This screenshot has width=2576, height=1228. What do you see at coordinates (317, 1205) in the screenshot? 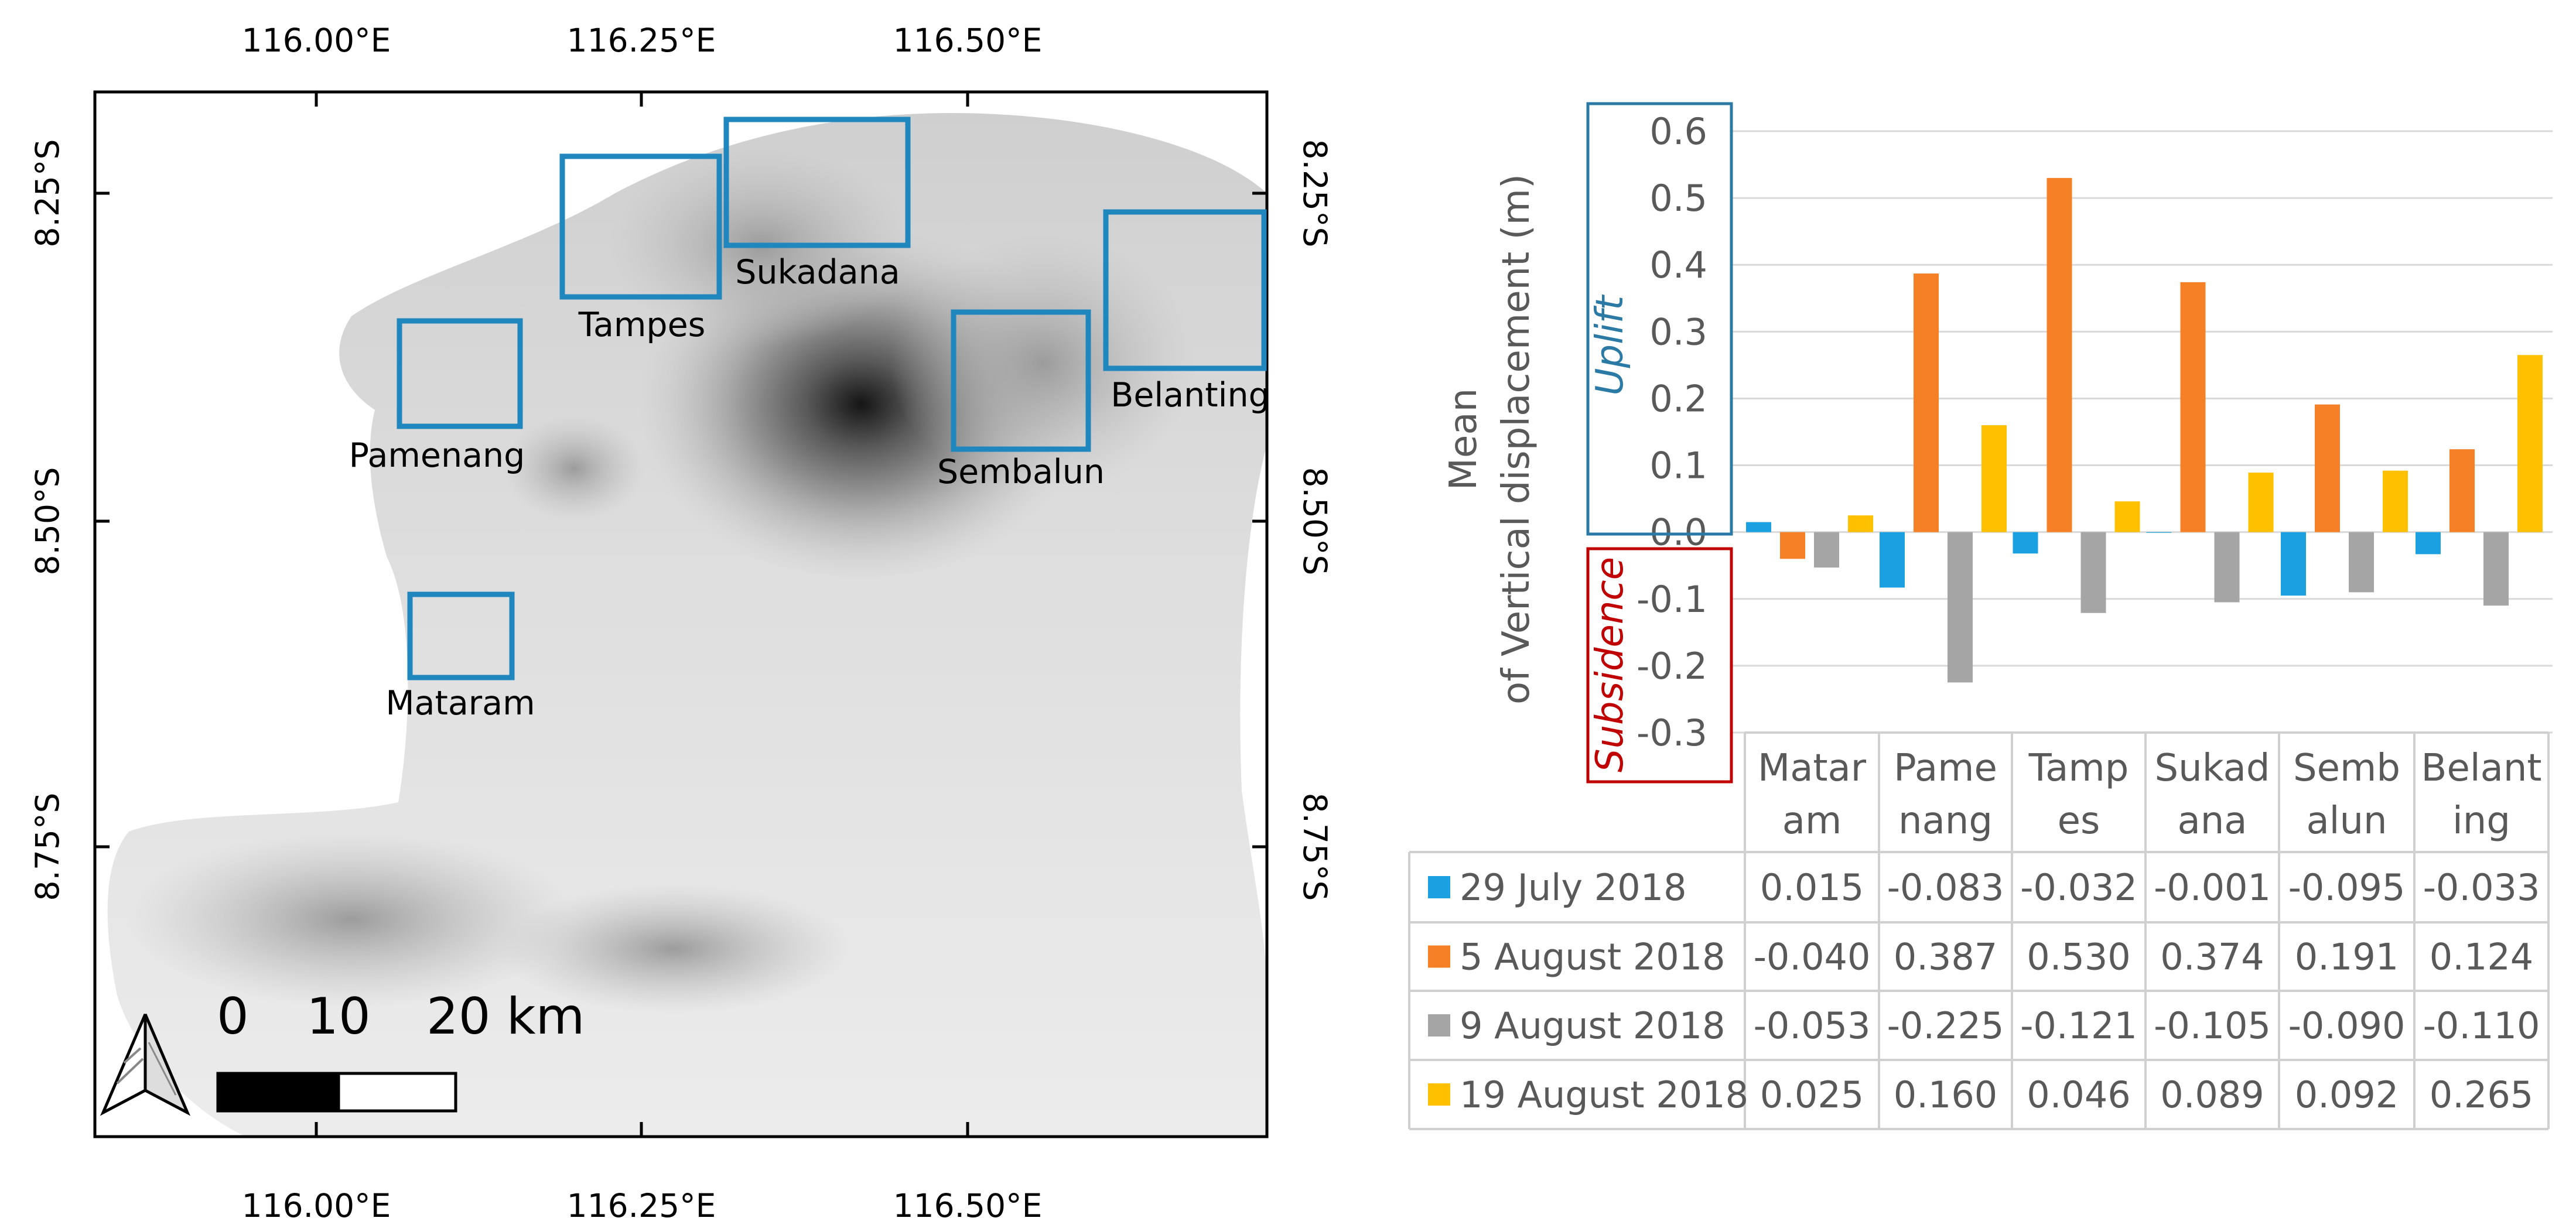
I see `lon-tick-label-bottom: 116.00°E` at bounding box center [317, 1205].